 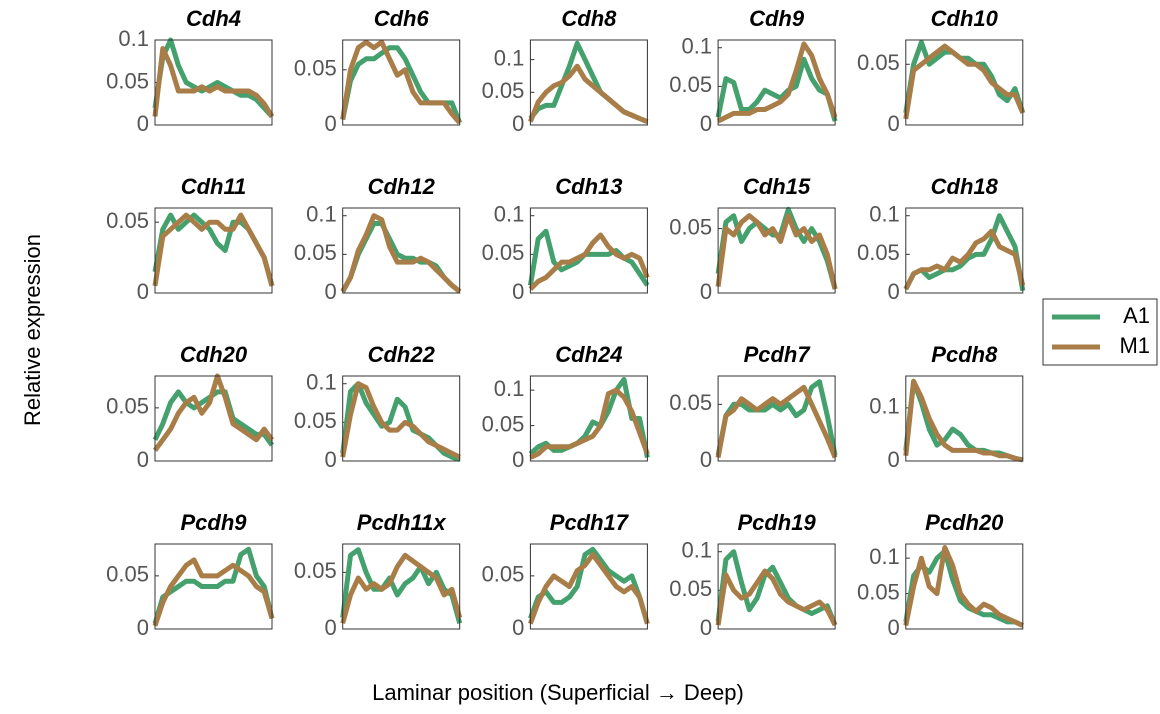 What do you see at coordinates (965, 186) in the screenshot?
I see `panel-title: Cdh18` at bounding box center [965, 186].